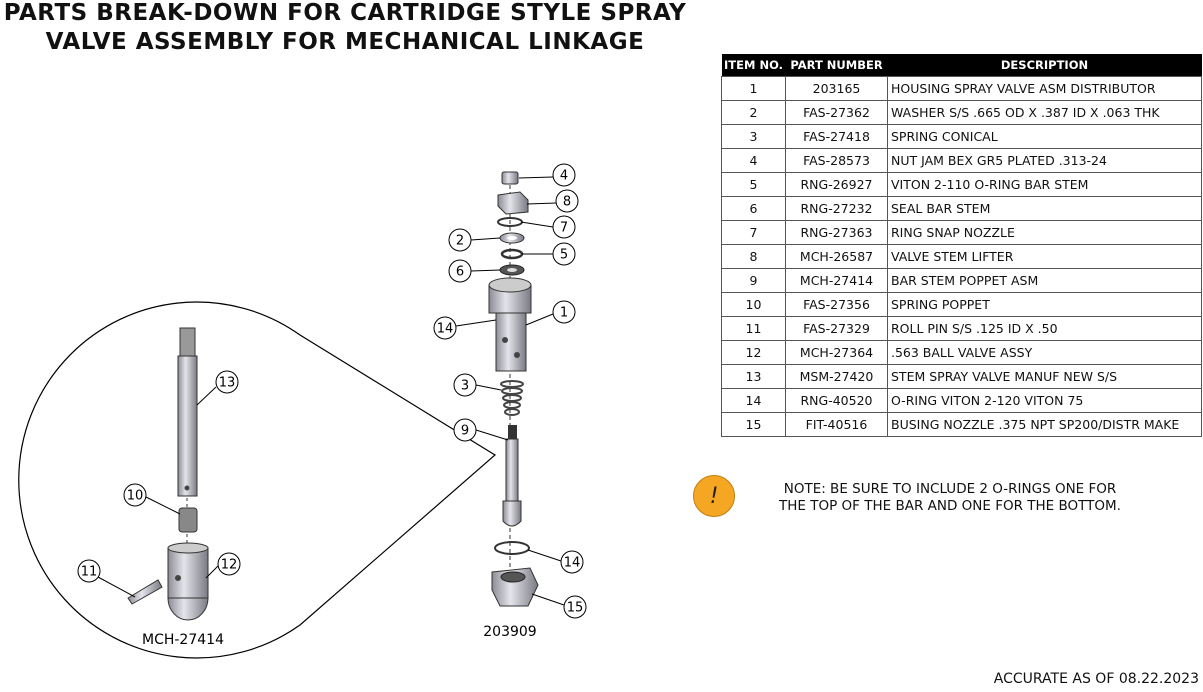 The image size is (1203, 692). Describe the element at coordinates (227, 382) in the screenshot. I see `callout-bubble: 13` at that location.